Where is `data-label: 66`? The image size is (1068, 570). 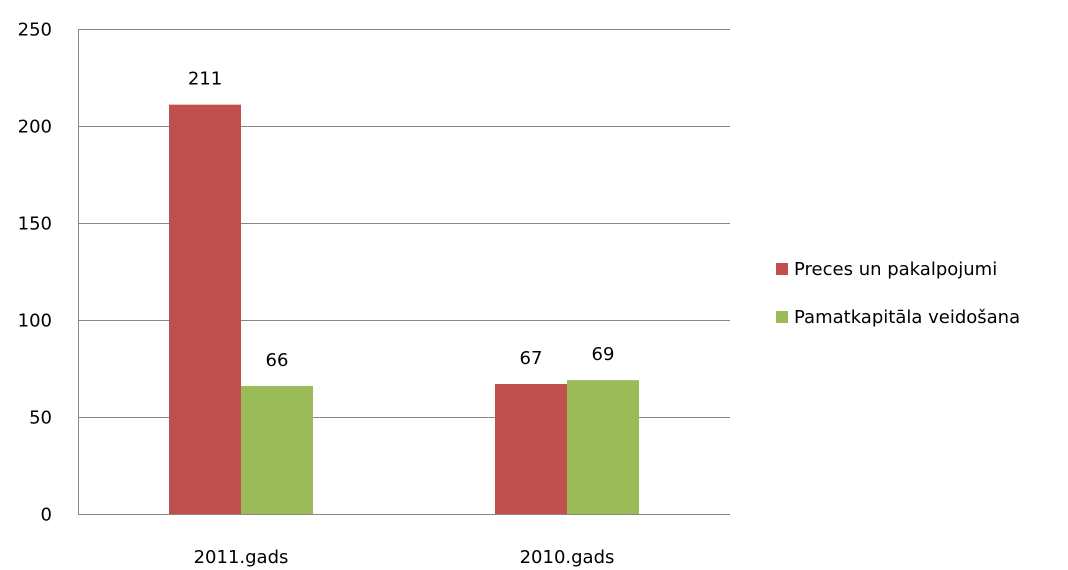 data-label: 66 is located at coordinates (277, 360).